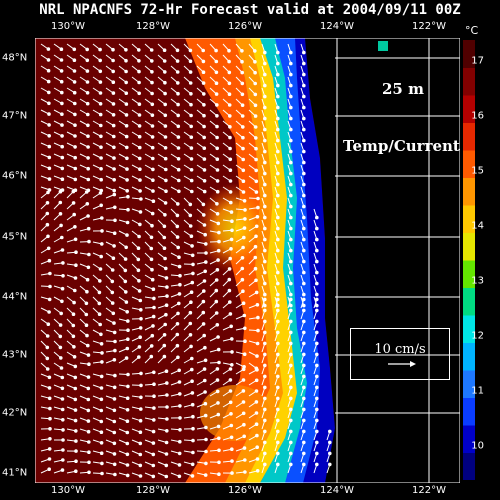  What do you see at coordinates (429, 490) in the screenshot?
I see `lon-label-bottom-122w: 122°W` at bounding box center [429, 490].